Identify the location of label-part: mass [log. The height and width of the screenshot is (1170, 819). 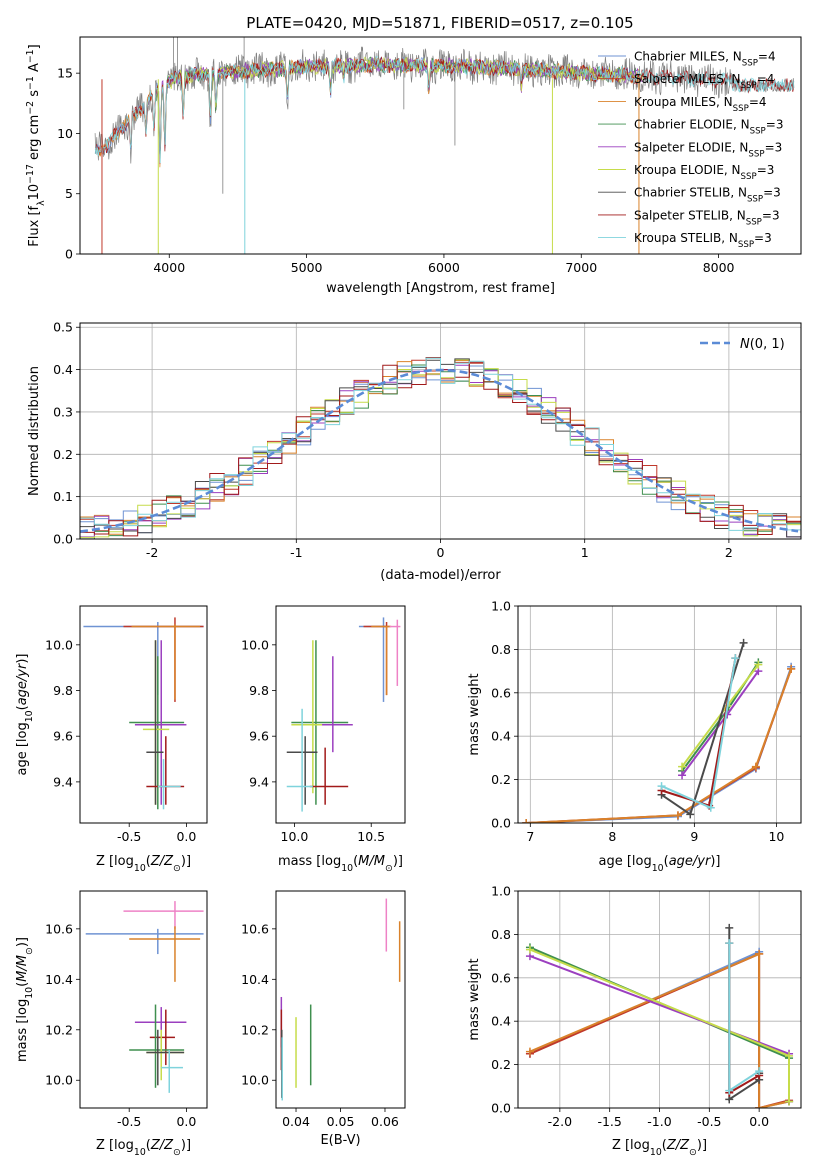
(22, 1030).